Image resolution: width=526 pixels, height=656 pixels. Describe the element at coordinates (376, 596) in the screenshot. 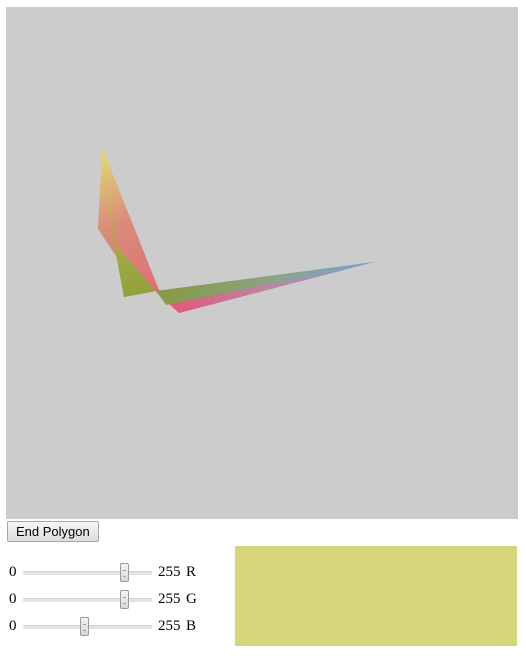

I see `color-preview-swatch` at that location.